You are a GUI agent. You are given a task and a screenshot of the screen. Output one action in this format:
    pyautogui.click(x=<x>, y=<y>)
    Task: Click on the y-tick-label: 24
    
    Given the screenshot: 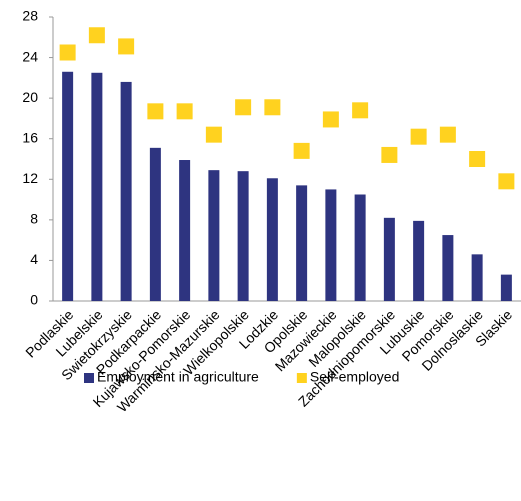 What is the action you would take?
    pyautogui.click(x=30, y=56)
    